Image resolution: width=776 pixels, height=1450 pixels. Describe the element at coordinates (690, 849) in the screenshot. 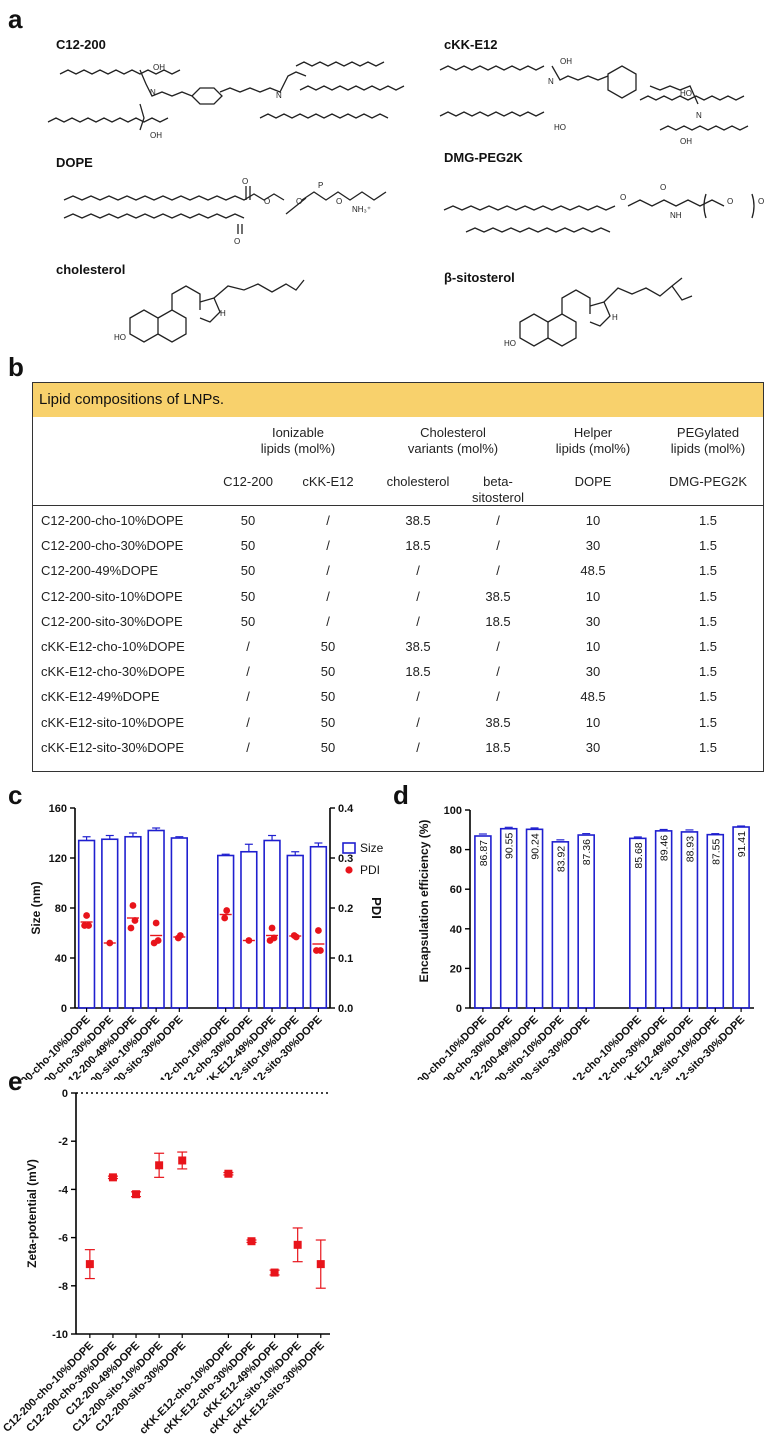

I see `ee-data-label: 88.93` at that location.